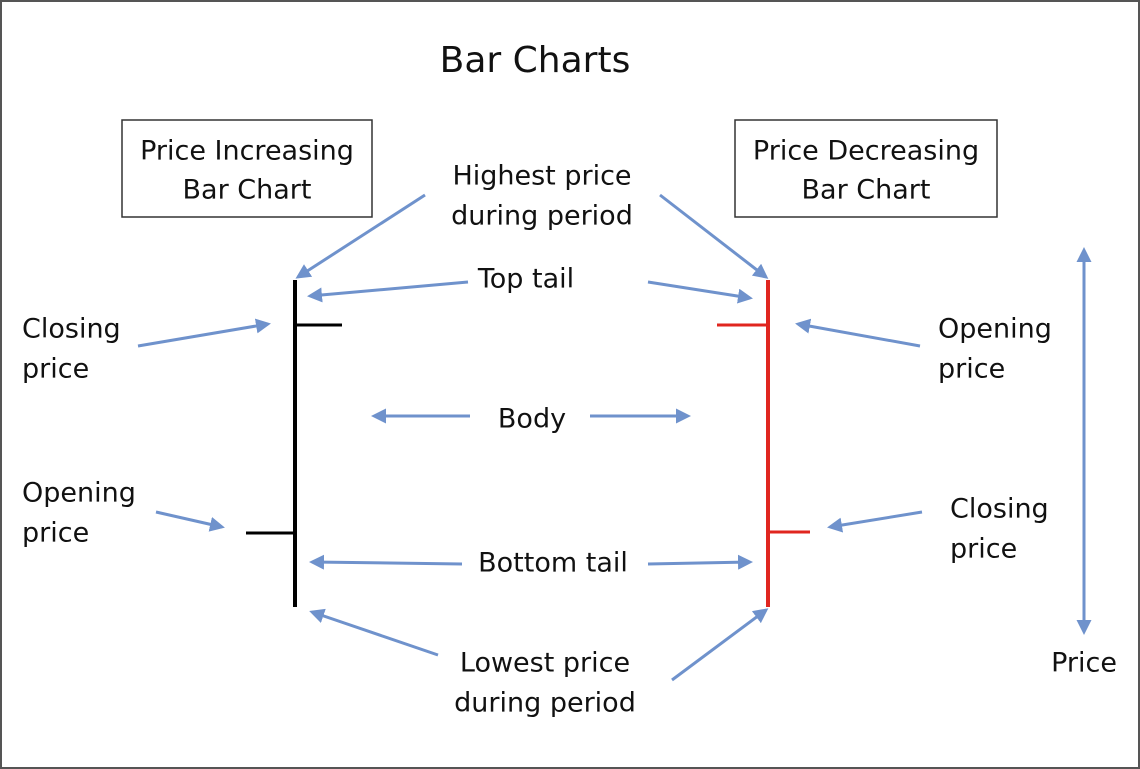 The height and width of the screenshot is (769, 1140). Describe the element at coordinates (1084, 663) in the screenshot. I see `label: Price` at that location.